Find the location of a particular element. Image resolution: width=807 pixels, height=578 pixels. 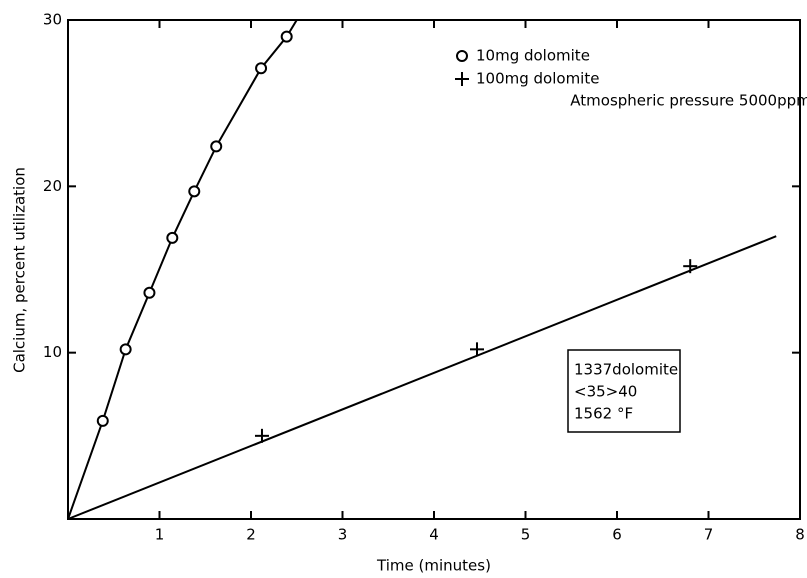

x-tick-label: 5 is located at coordinates (526, 535).